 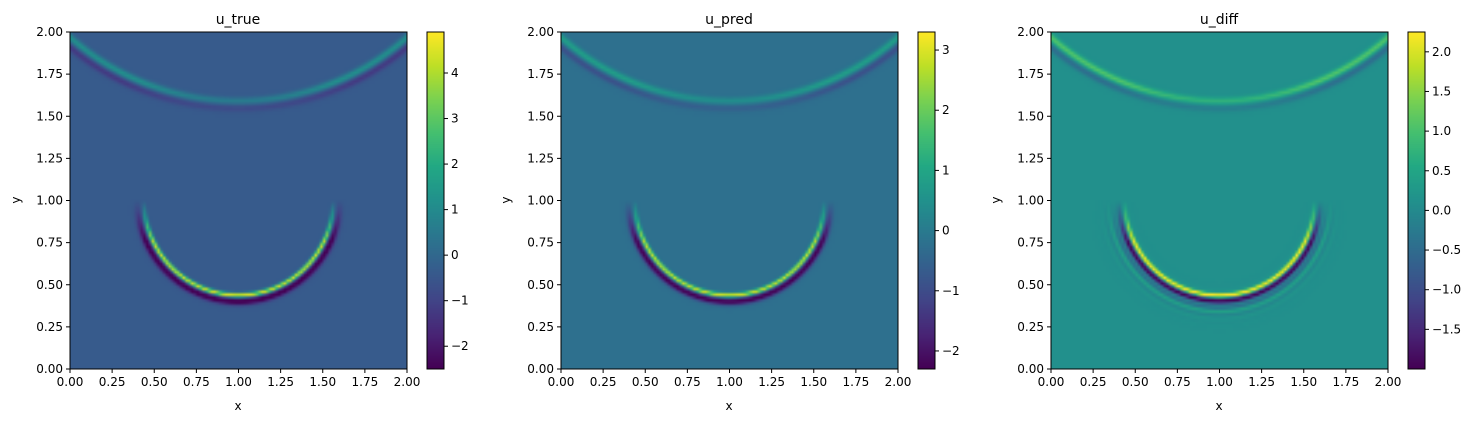 What do you see at coordinates (1441, 52) in the screenshot?
I see `colorbar-tick-label: 2.0` at bounding box center [1441, 52].